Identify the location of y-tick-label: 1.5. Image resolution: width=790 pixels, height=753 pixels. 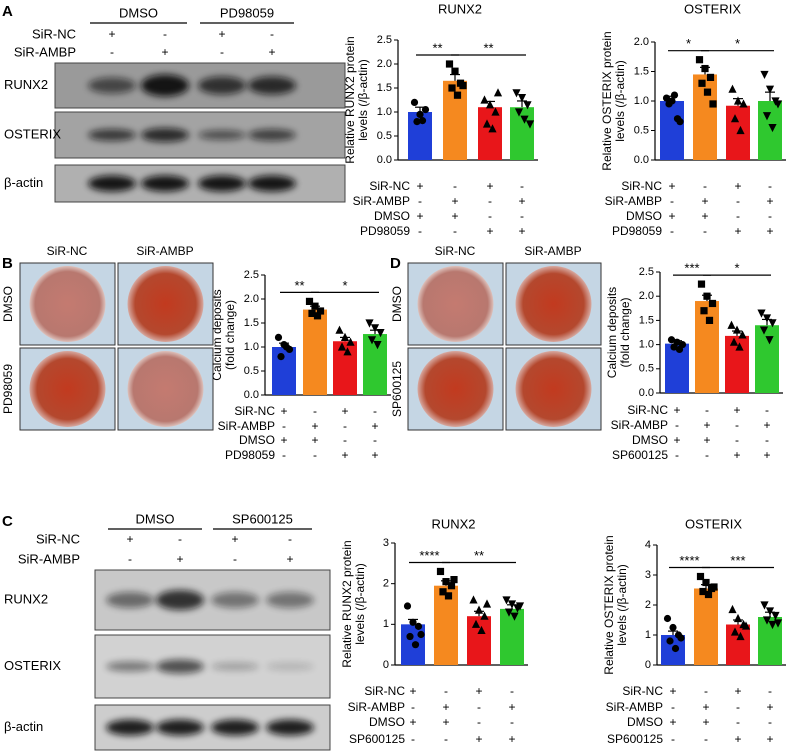
(641, 71).